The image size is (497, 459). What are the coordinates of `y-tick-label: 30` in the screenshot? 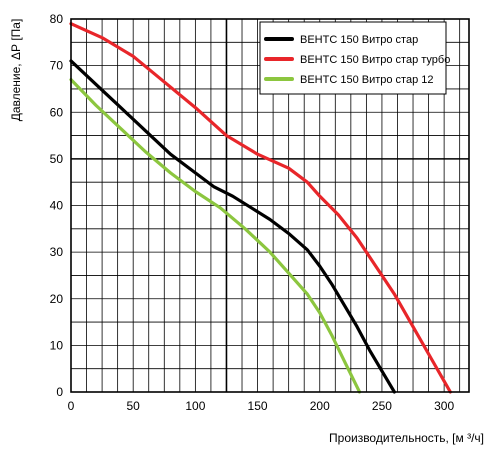 It's located at (57, 252).